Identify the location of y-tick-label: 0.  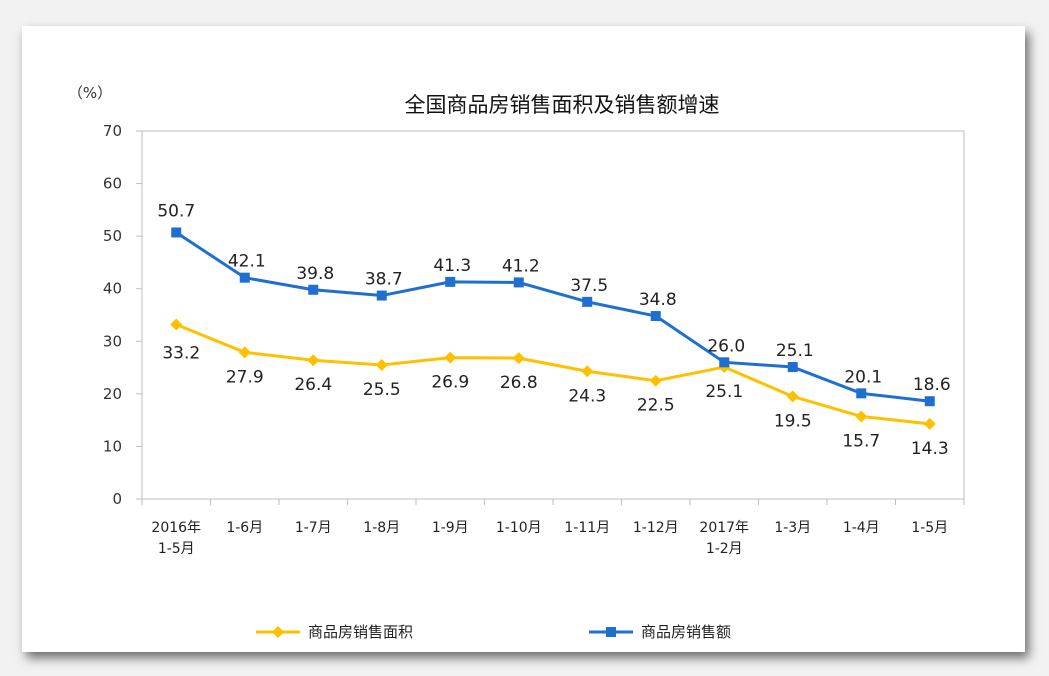
(117, 499).